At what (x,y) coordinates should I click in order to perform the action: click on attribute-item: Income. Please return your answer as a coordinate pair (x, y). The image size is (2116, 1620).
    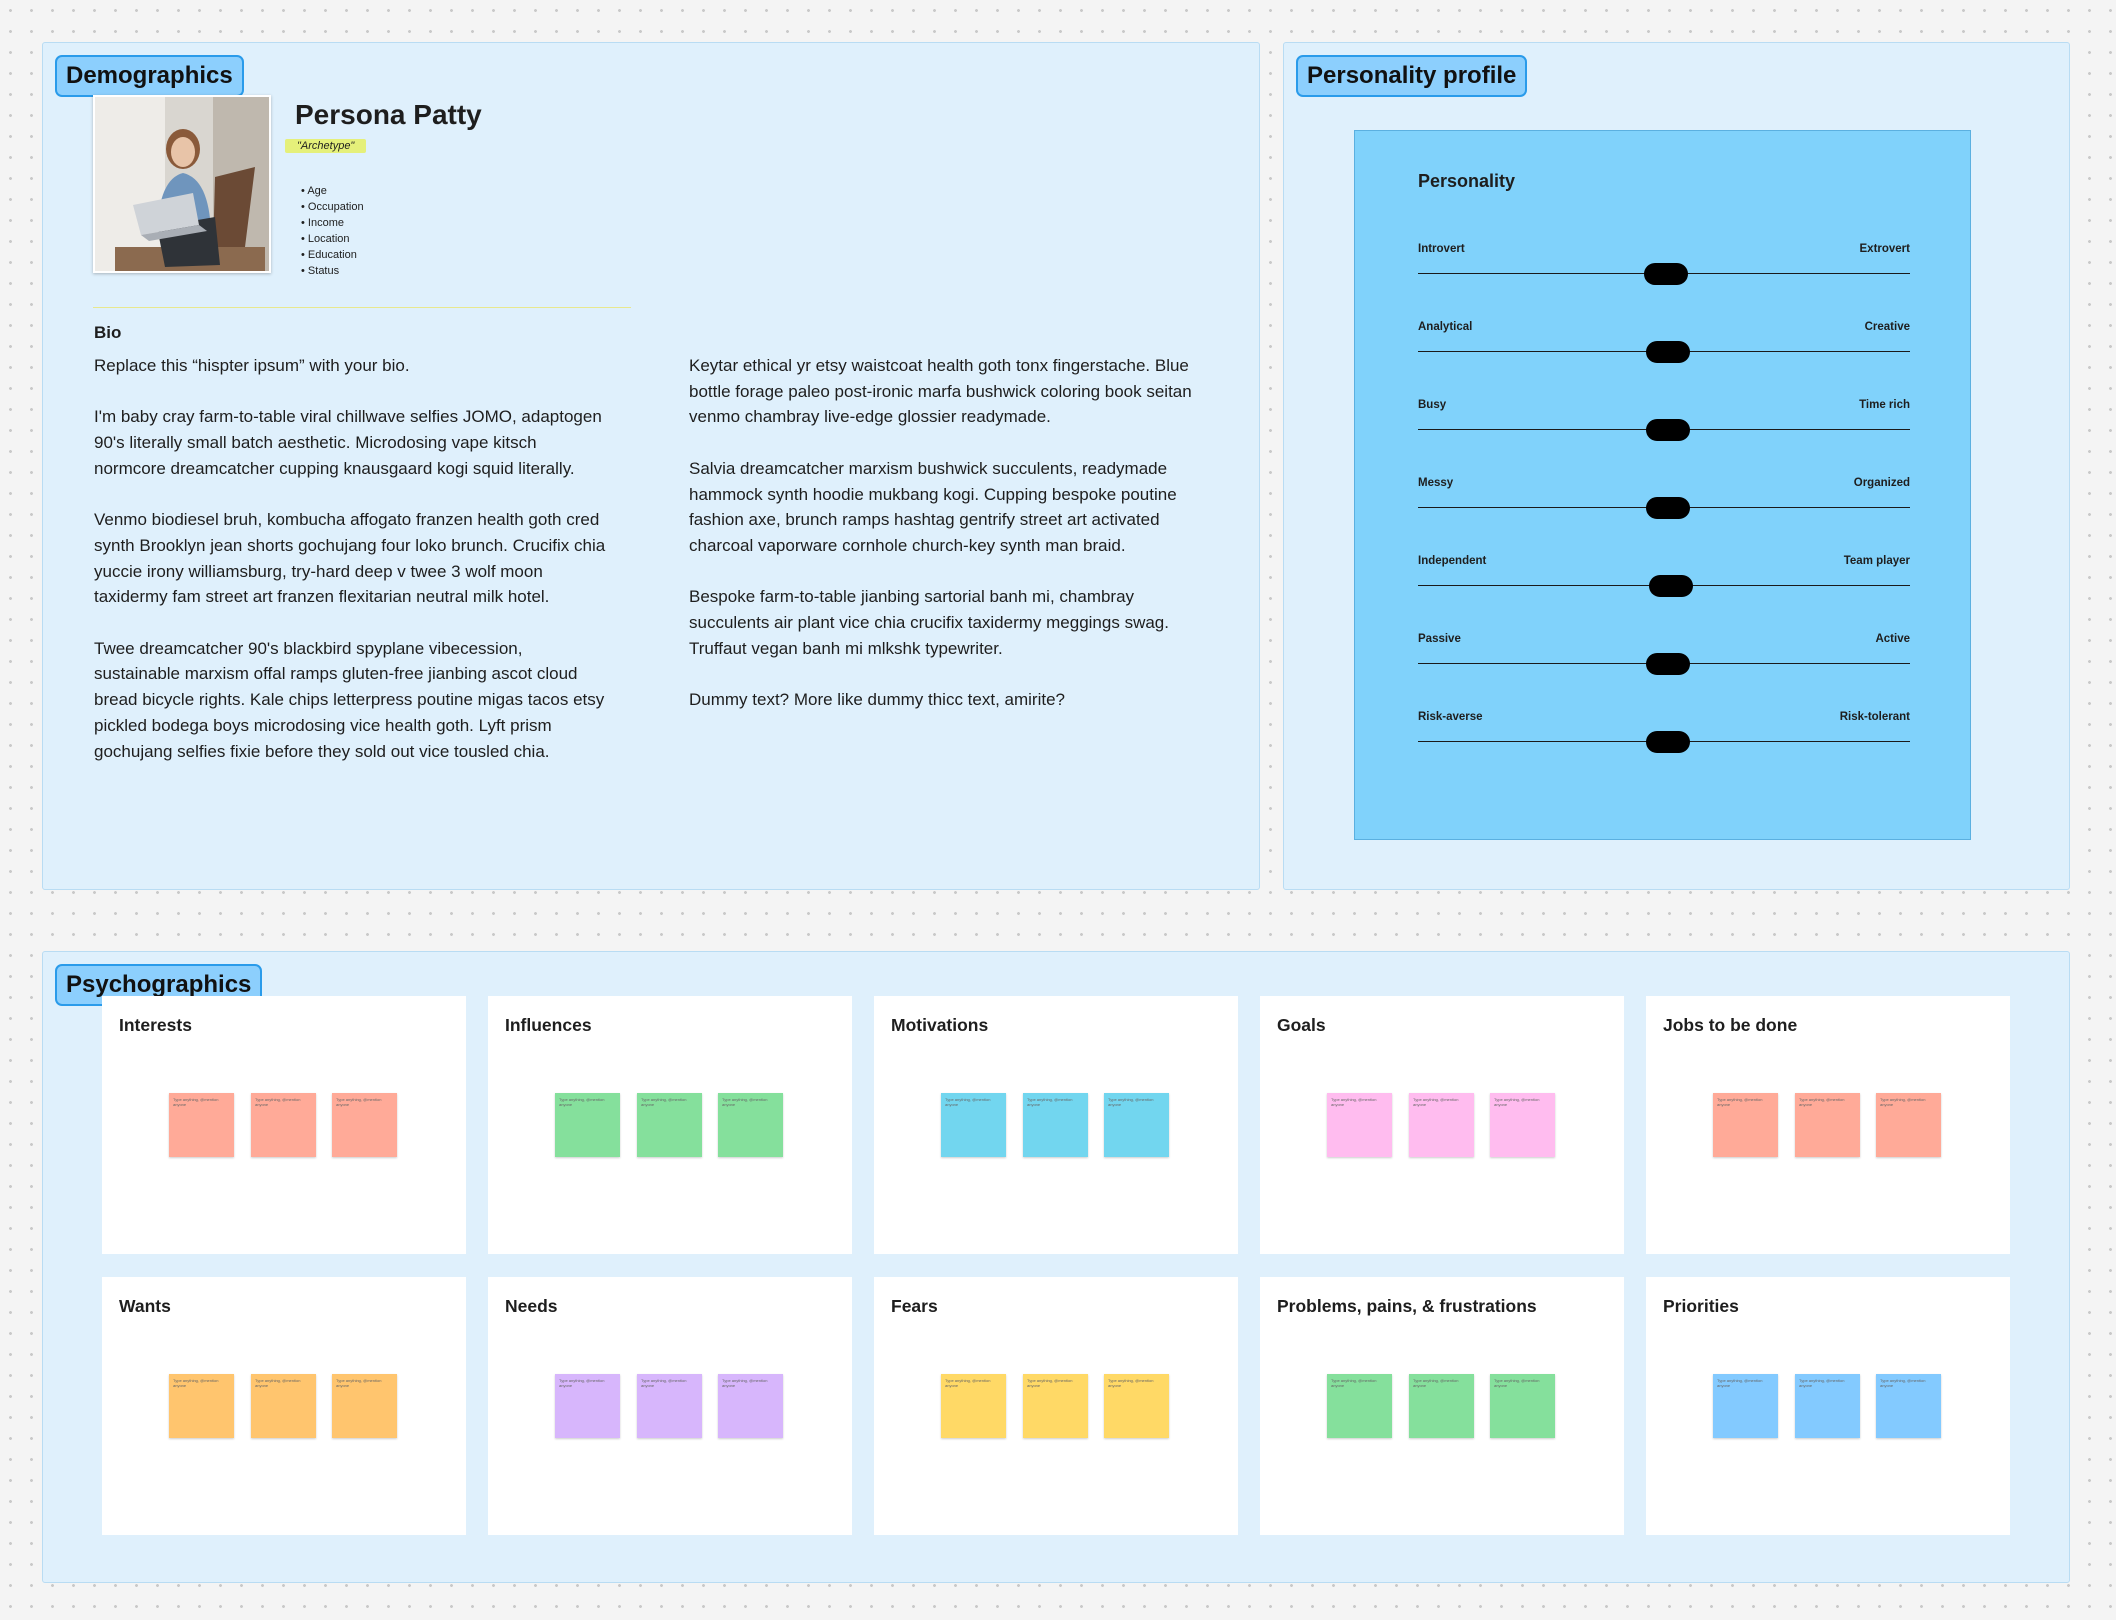
    Looking at the image, I should click on (332, 223).